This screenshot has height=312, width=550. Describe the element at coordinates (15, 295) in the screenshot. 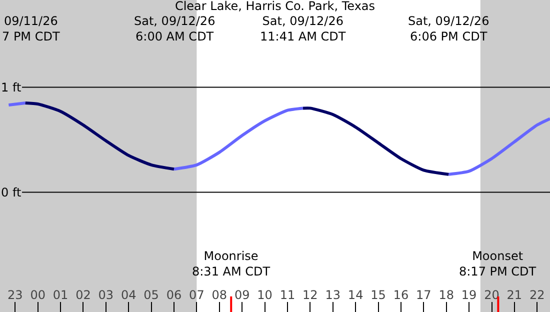

I see `x-tick-label: 23` at that location.